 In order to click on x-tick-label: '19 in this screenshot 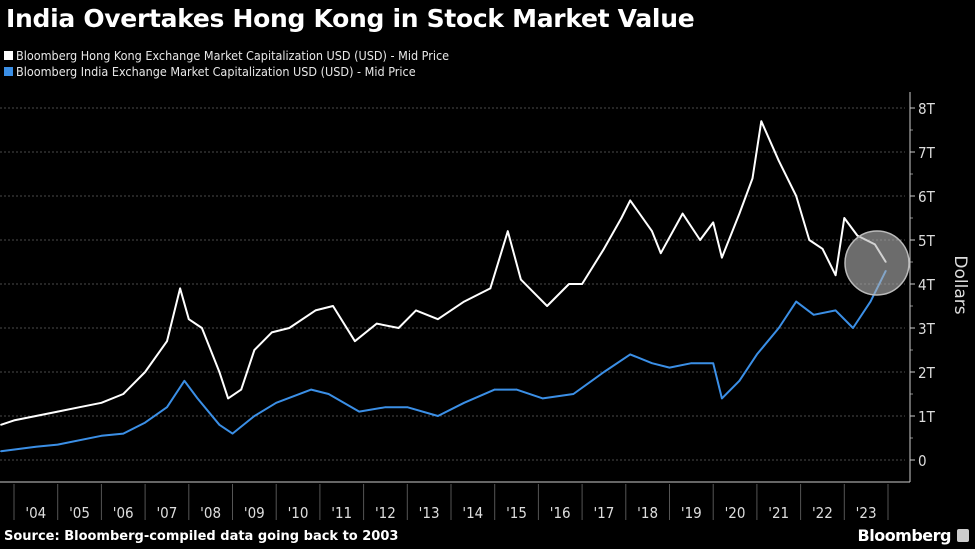, I will do `click(691, 513)`.